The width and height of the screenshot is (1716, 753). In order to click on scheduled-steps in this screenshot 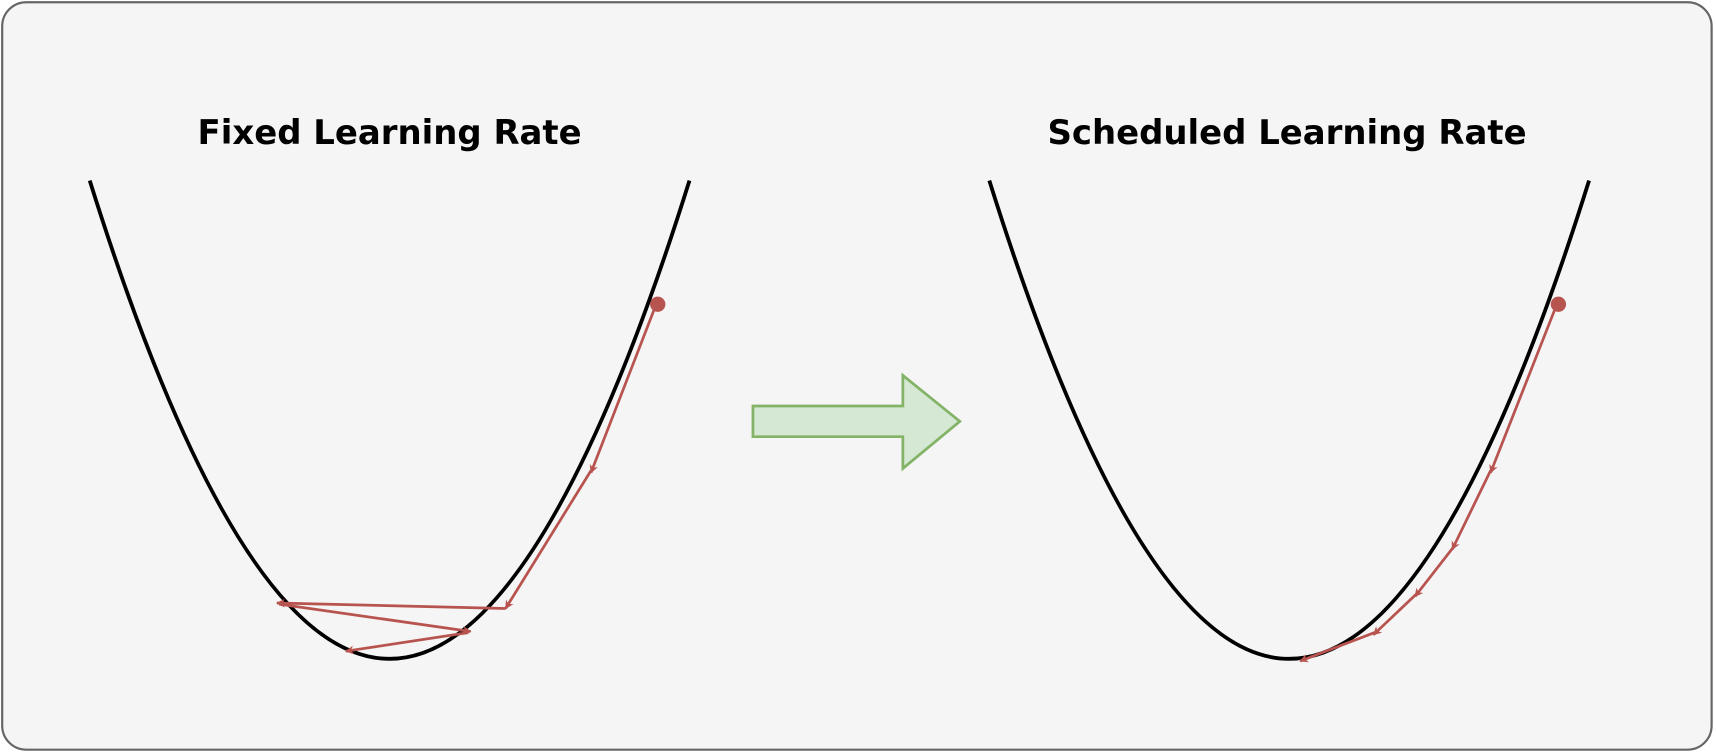, I will do `click(1429, 482)`.